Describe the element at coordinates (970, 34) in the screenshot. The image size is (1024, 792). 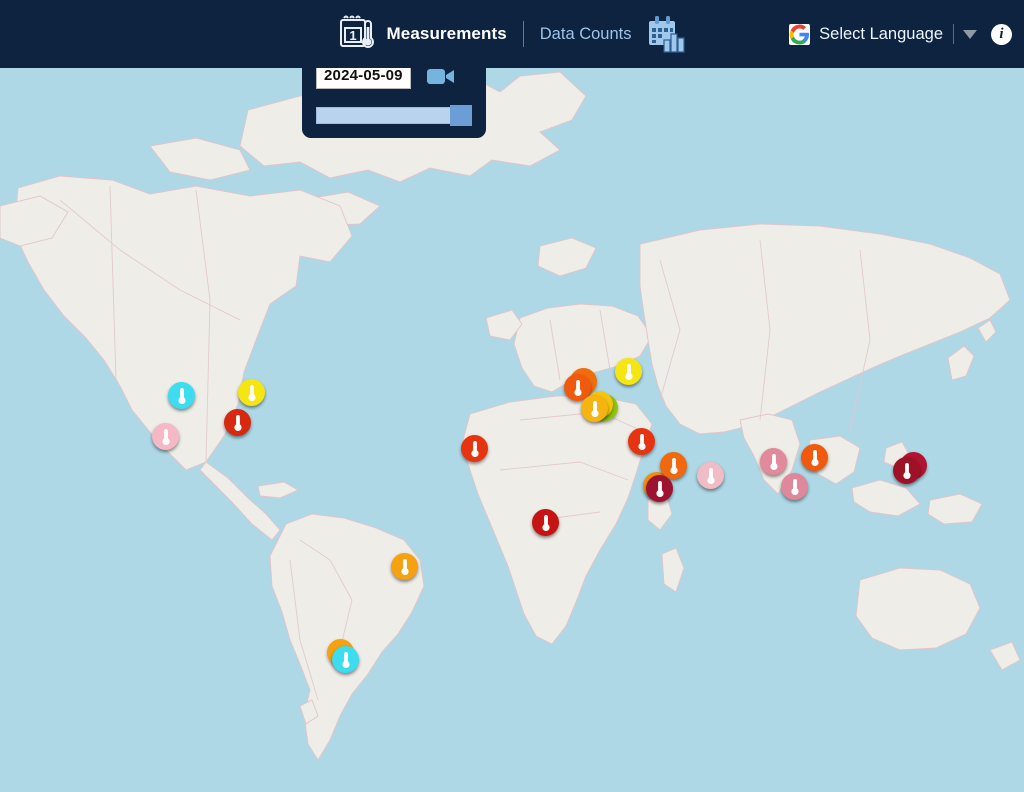
I see `chevron-down-icon` at that location.